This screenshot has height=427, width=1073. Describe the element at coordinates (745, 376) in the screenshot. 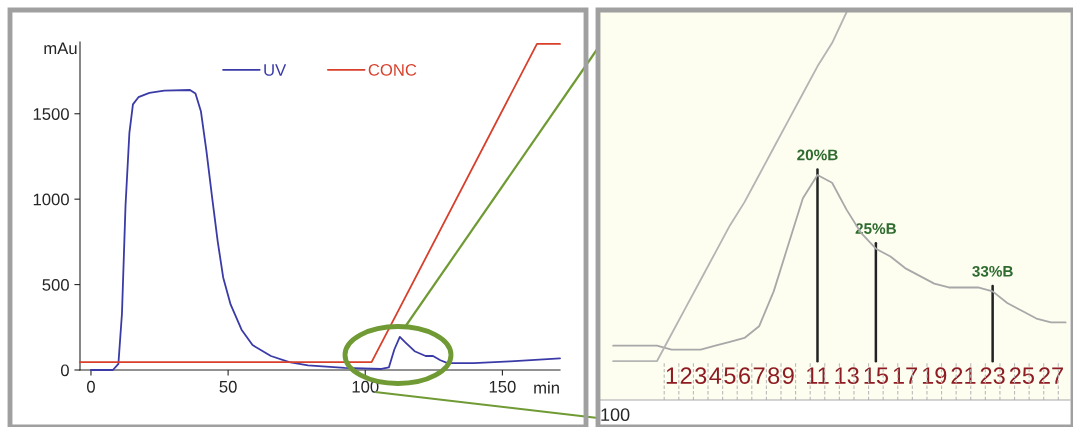

I see `x-tick-label: 6` at that location.